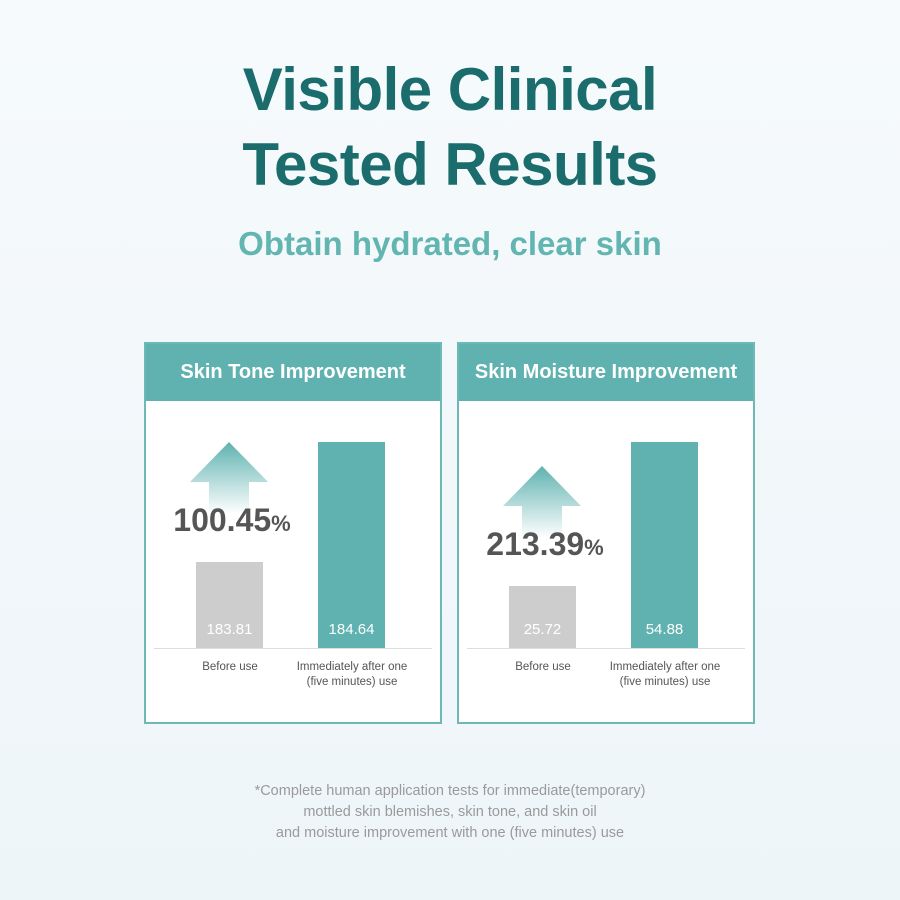 Image resolution: width=900 pixels, height=900 pixels. Describe the element at coordinates (222, 520) in the screenshot. I see `annotation-value: 100.45` at that location.